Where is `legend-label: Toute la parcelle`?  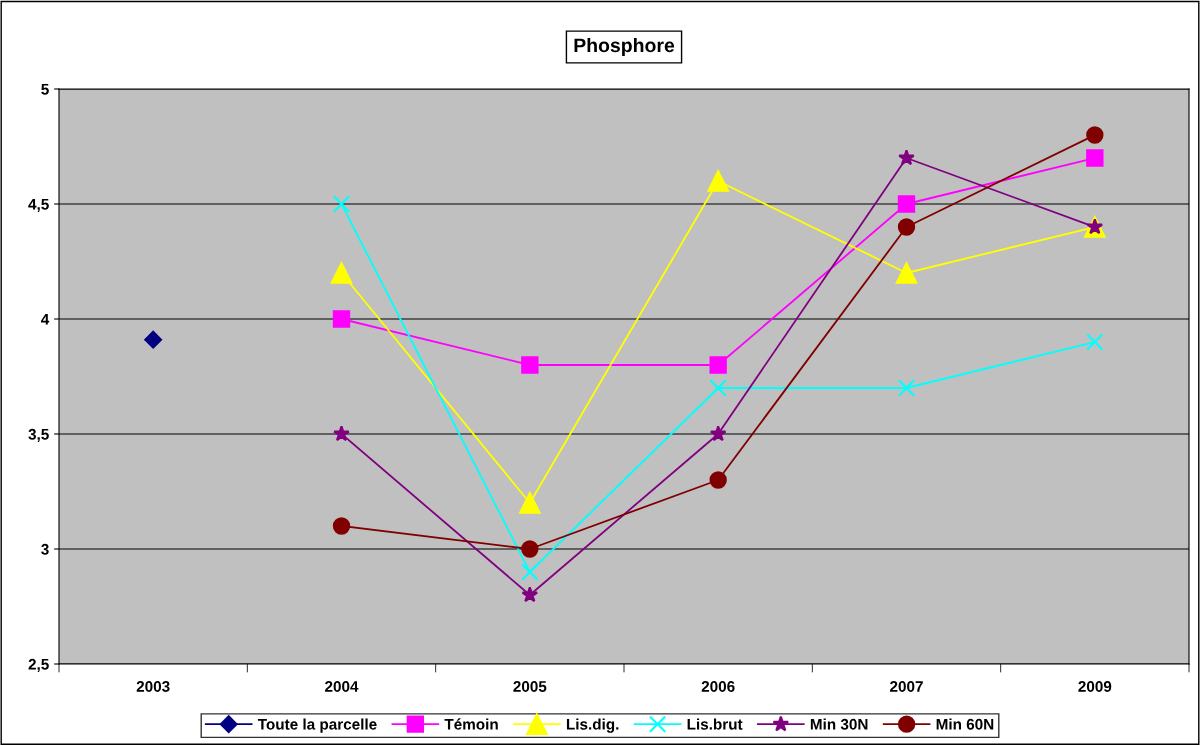
legend-label: Toute la parcelle is located at coordinates (317, 725).